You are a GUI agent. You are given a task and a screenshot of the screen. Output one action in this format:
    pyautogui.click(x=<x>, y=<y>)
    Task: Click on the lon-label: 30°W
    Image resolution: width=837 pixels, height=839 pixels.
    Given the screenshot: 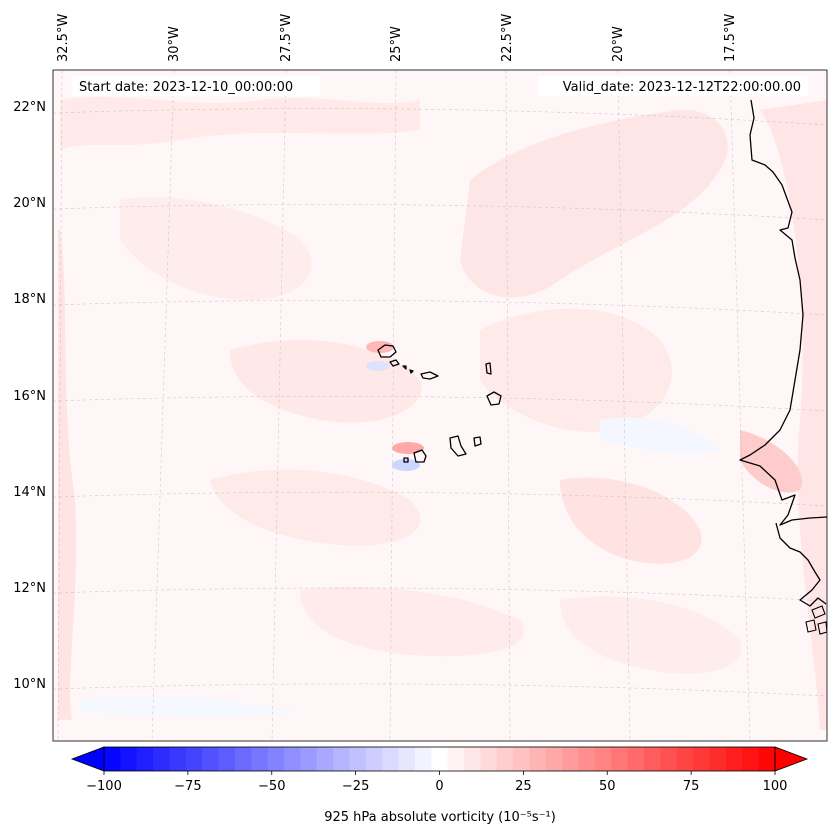 What is the action you would take?
    pyautogui.click(x=174, y=44)
    